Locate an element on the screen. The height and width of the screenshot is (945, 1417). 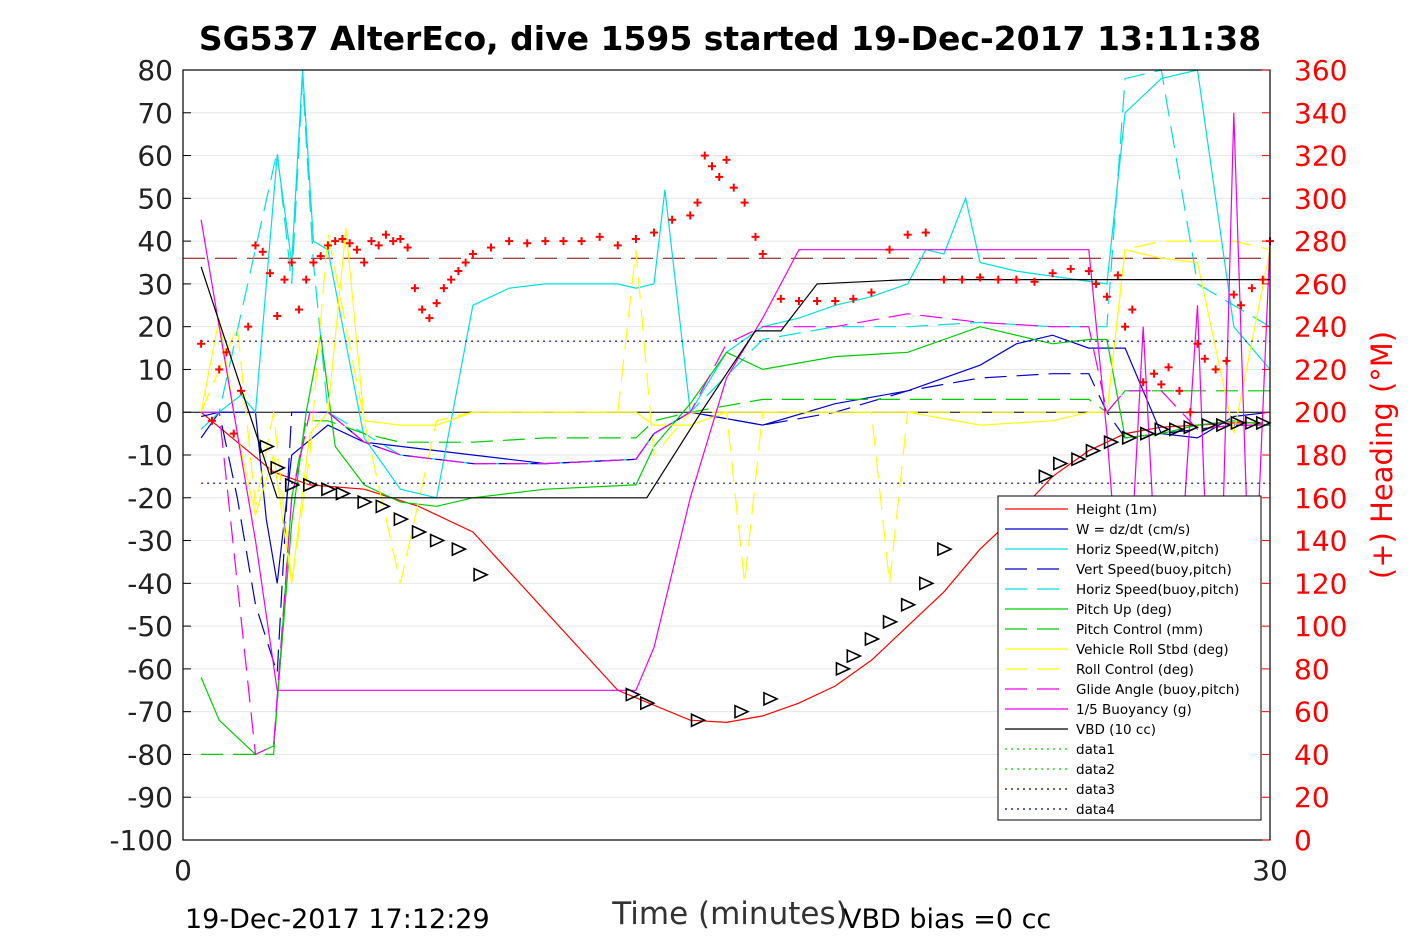
y-tick-label: 0 is located at coordinates (164, 412).